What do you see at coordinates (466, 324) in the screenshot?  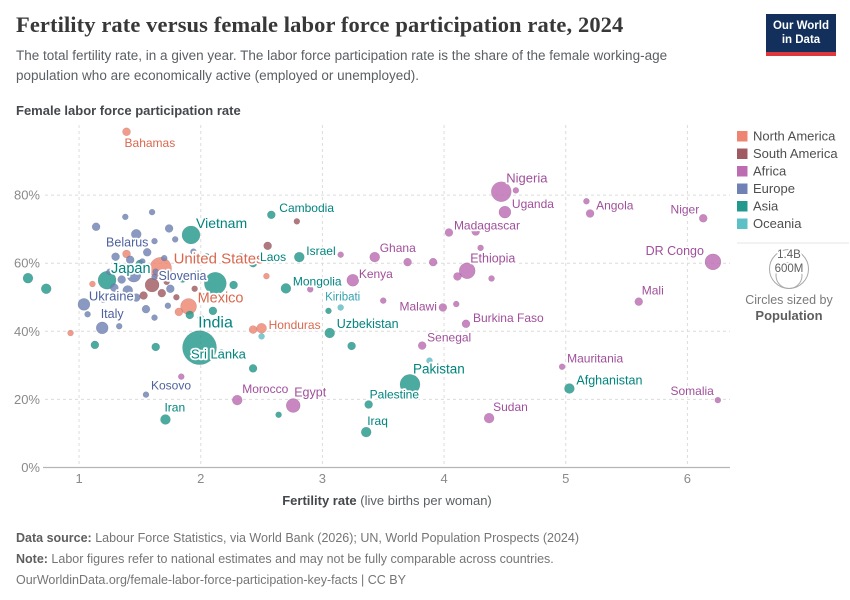 I see `data-point-burkina-faso` at bounding box center [466, 324].